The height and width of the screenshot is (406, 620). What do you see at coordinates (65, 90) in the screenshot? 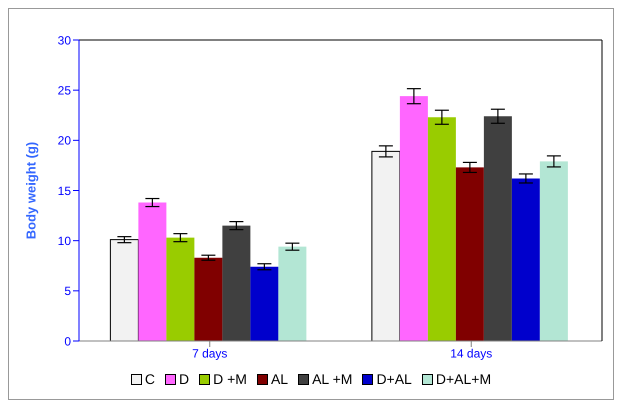
I see `y-tick-label: 25` at bounding box center [65, 90].